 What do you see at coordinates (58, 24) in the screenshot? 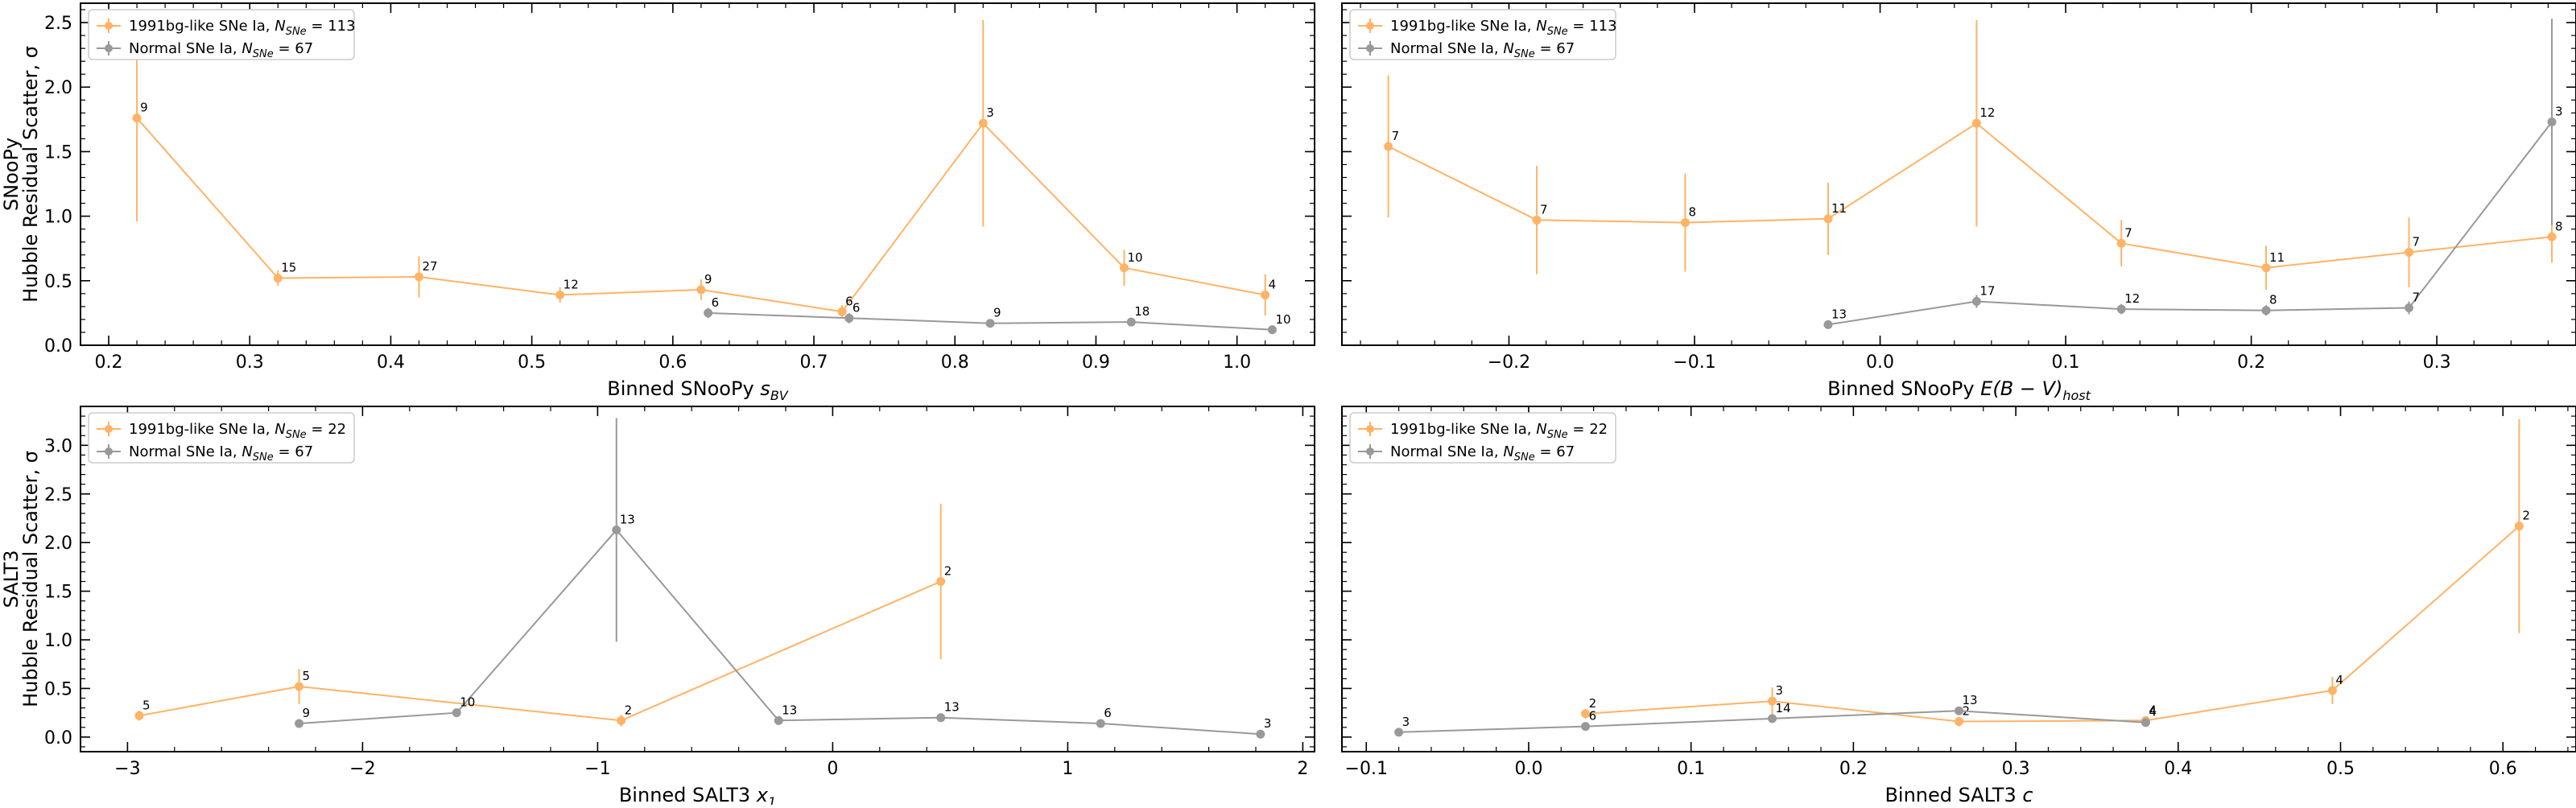
I see `y-tick-label: 2.5` at bounding box center [58, 24].